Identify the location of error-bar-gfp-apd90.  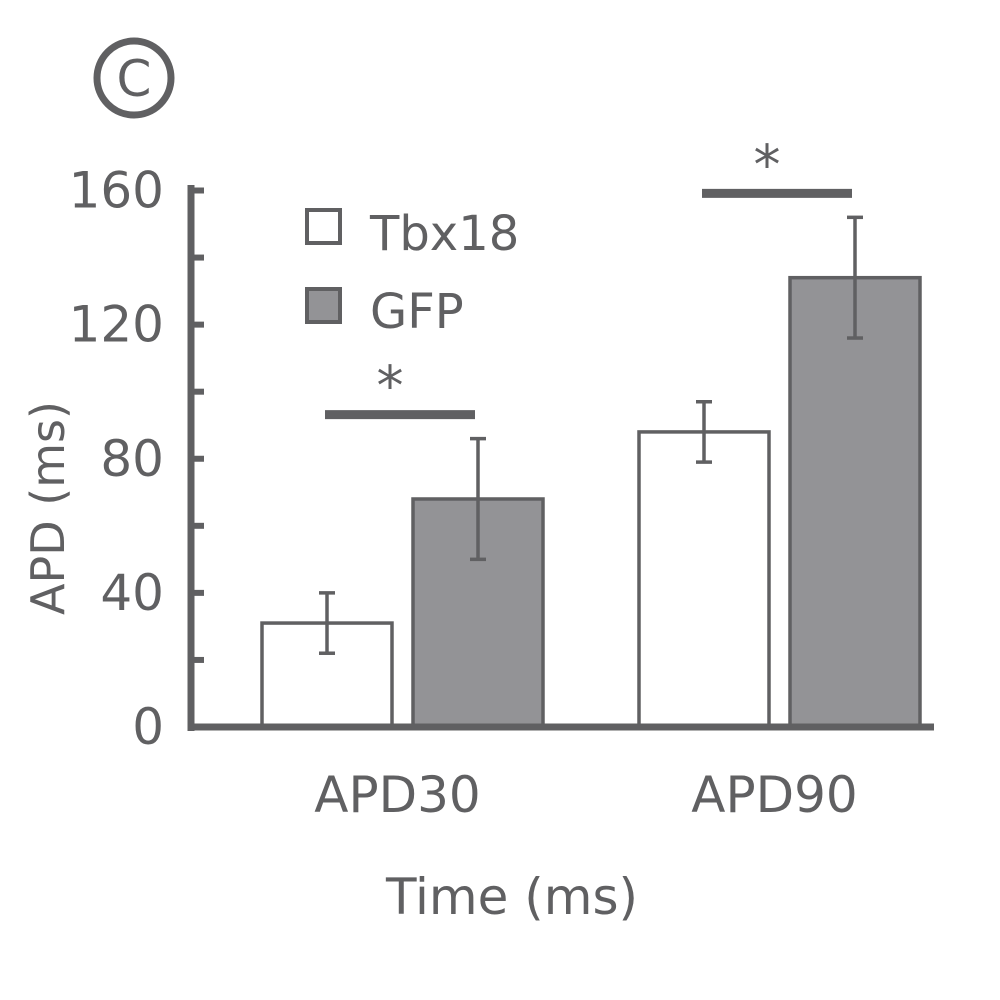
(855, 277).